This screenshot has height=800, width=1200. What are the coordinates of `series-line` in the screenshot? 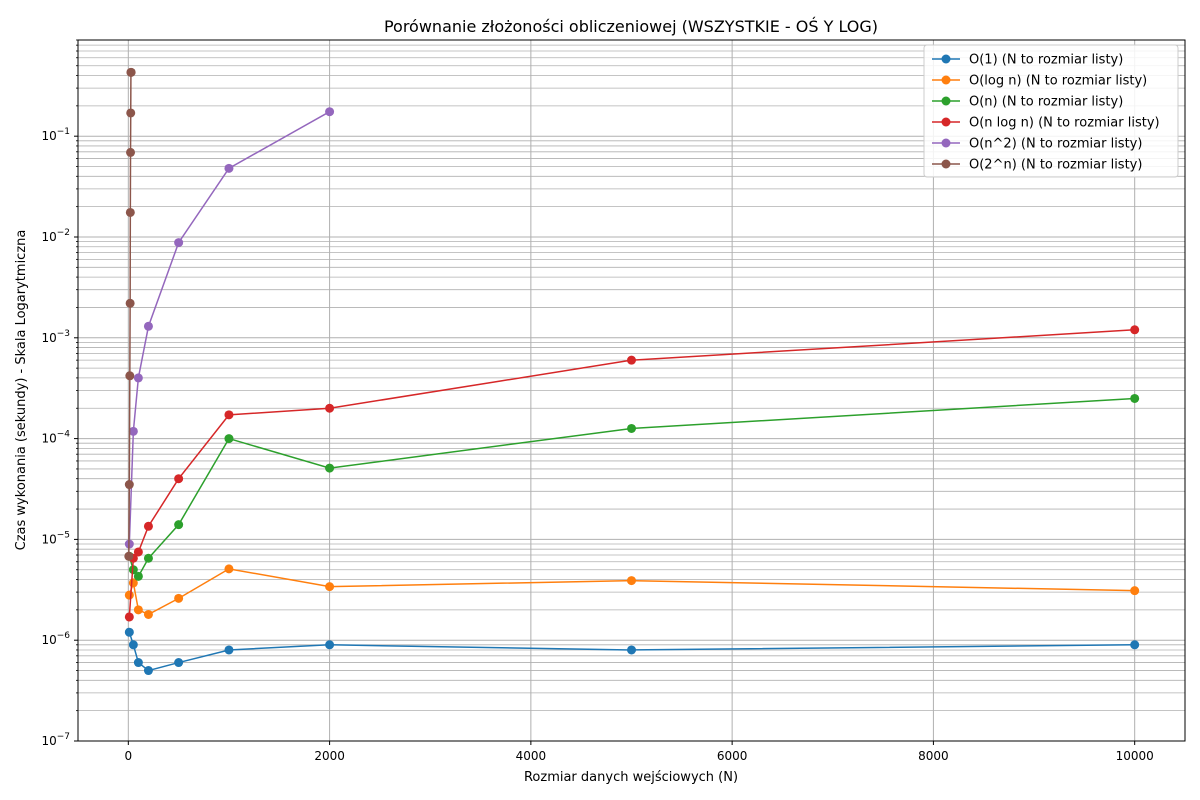 It's located at (631, 592).